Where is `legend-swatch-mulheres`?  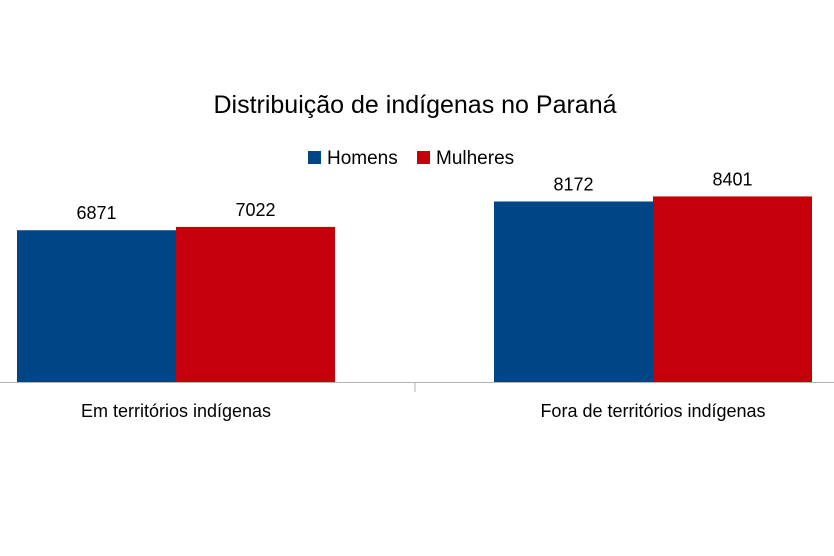 legend-swatch-mulheres is located at coordinates (423, 157).